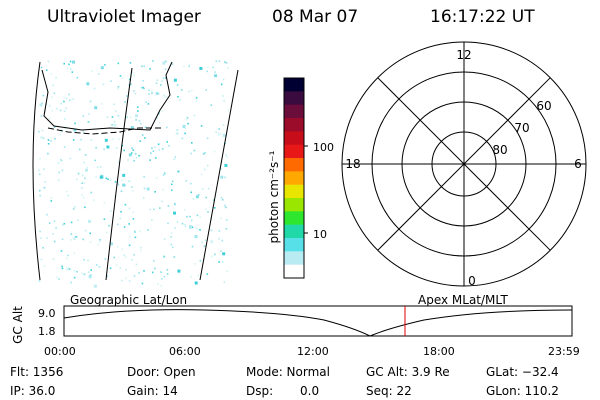 This screenshot has width=600, height=400. What do you see at coordinates (578, 164) in the screenshot?
I see `mlt-label-6: 6` at bounding box center [578, 164].